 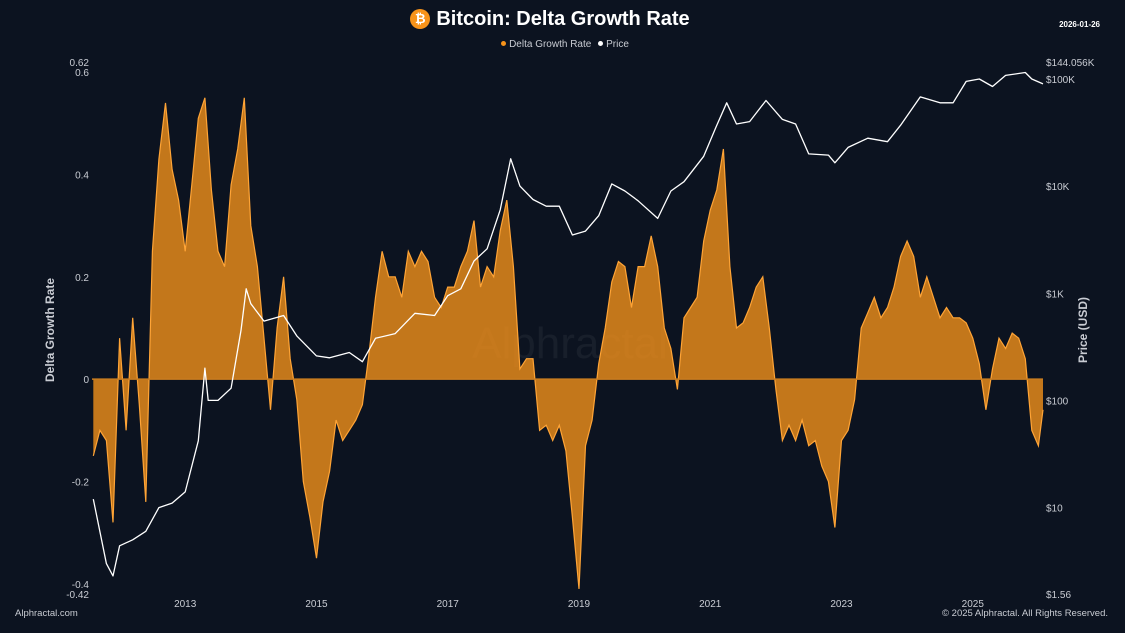 I want to click on legend-marker-delta, so click(x=504, y=43).